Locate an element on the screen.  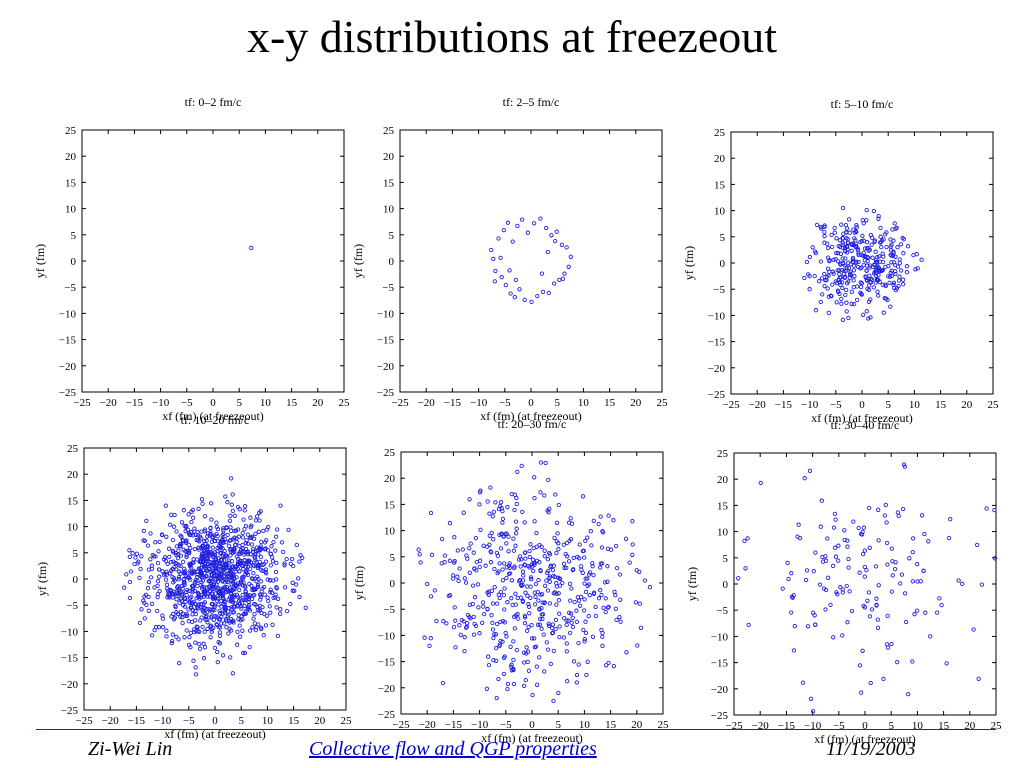
footer-presentation-link: Collective flow and QGP properties is located at coordinates (453, 749).